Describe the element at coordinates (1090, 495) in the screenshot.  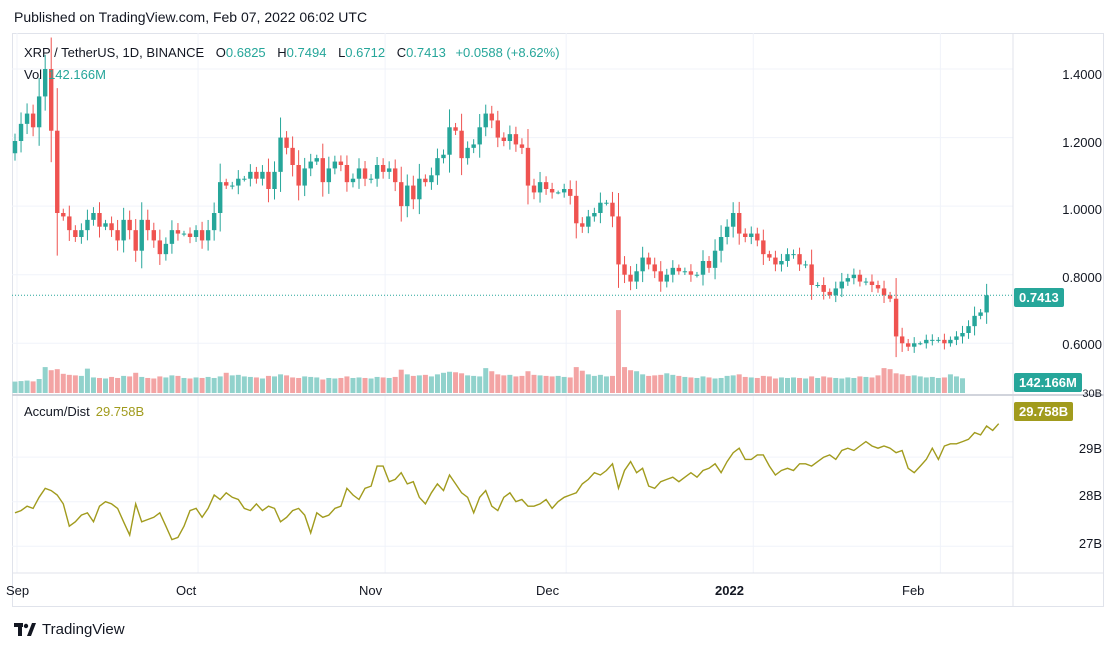
I see `ad-tick-28b: 28B` at that location.